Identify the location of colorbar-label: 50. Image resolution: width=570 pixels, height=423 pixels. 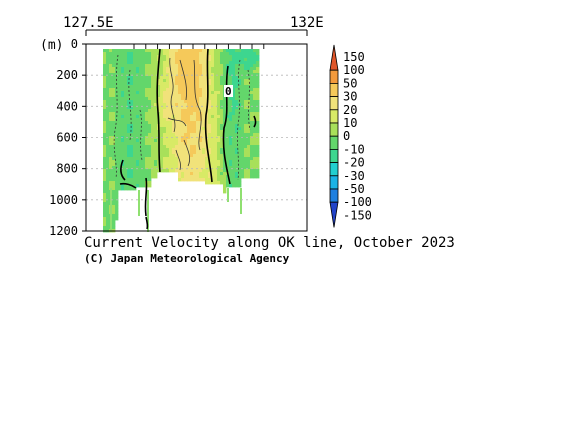
(350, 83).